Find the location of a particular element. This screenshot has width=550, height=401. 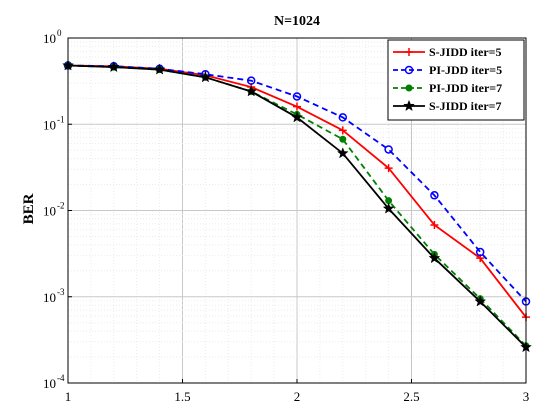

legend-entry: PI-JDD iter=7 is located at coordinates (447, 88).